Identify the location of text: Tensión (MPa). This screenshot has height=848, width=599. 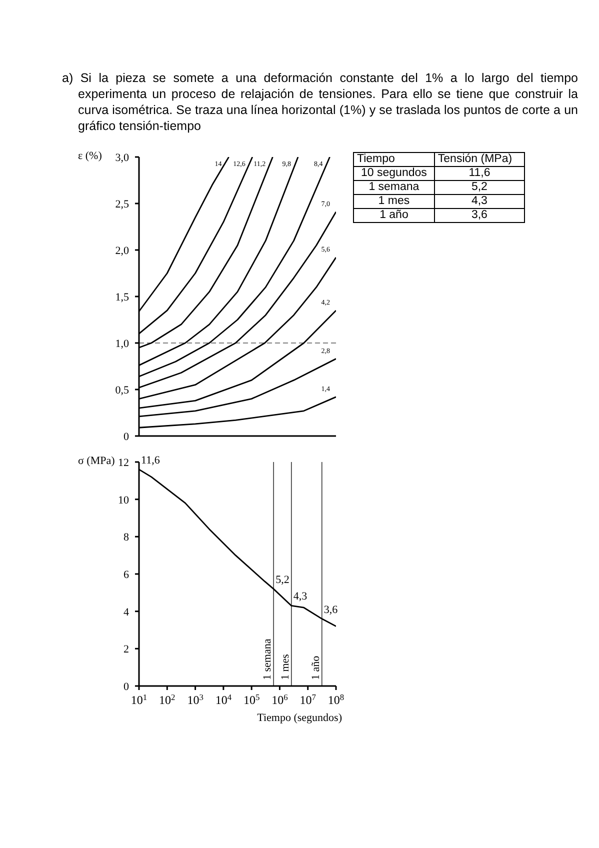
(479, 159).